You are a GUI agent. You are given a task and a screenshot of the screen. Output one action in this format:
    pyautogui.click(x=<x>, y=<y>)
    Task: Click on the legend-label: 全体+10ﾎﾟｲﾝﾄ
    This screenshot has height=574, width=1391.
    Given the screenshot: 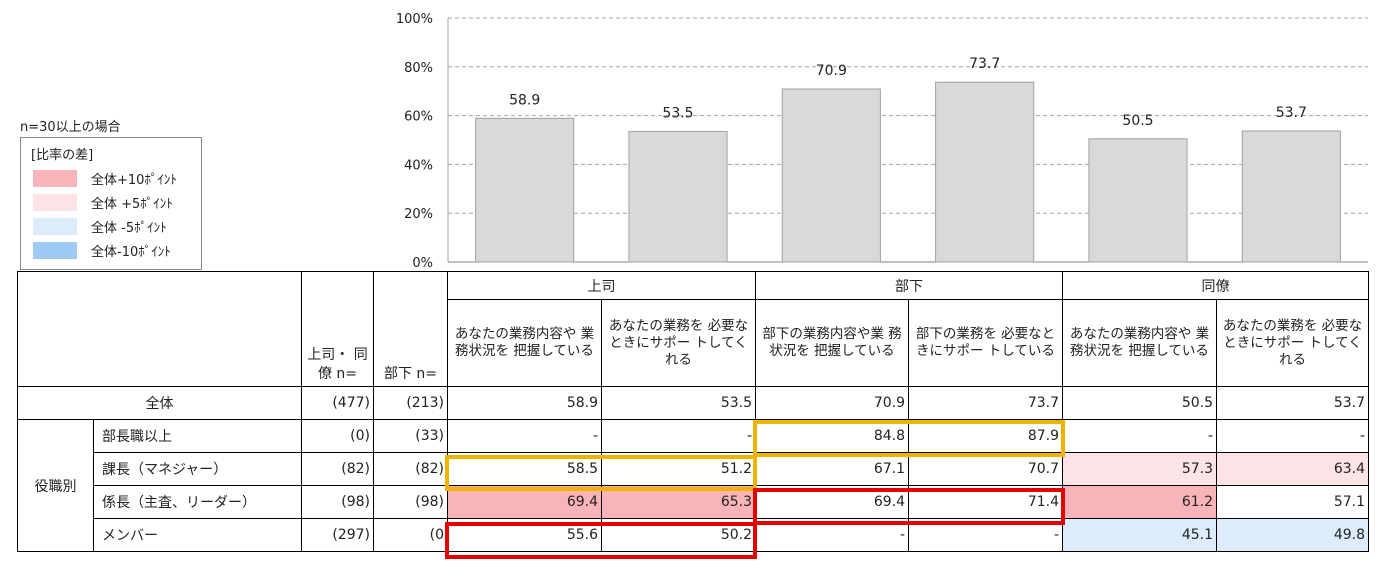 What is the action you would take?
    pyautogui.click(x=134, y=180)
    